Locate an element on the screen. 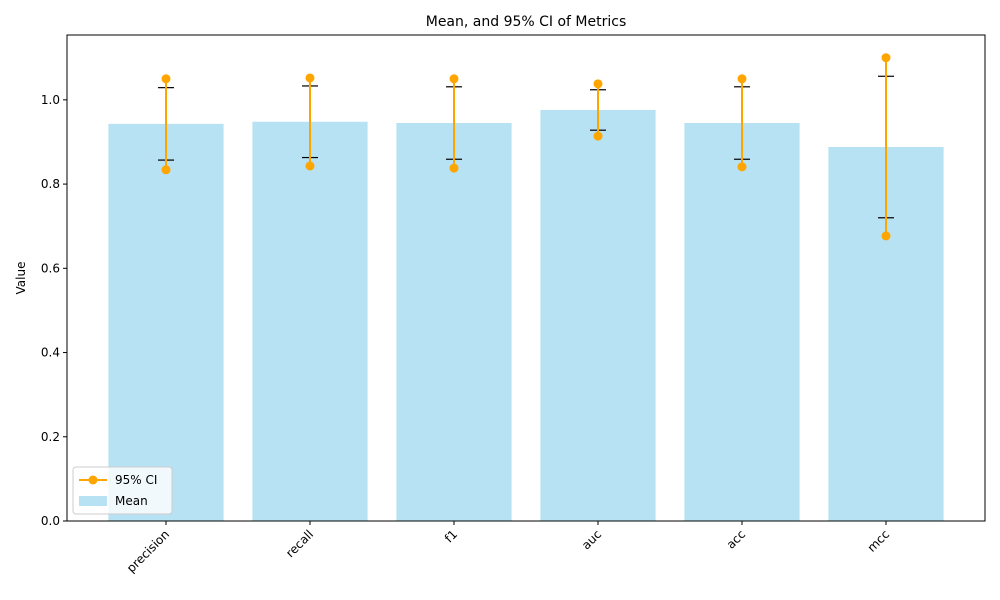  y-tick-label: 0.0 is located at coordinates (50, 521).